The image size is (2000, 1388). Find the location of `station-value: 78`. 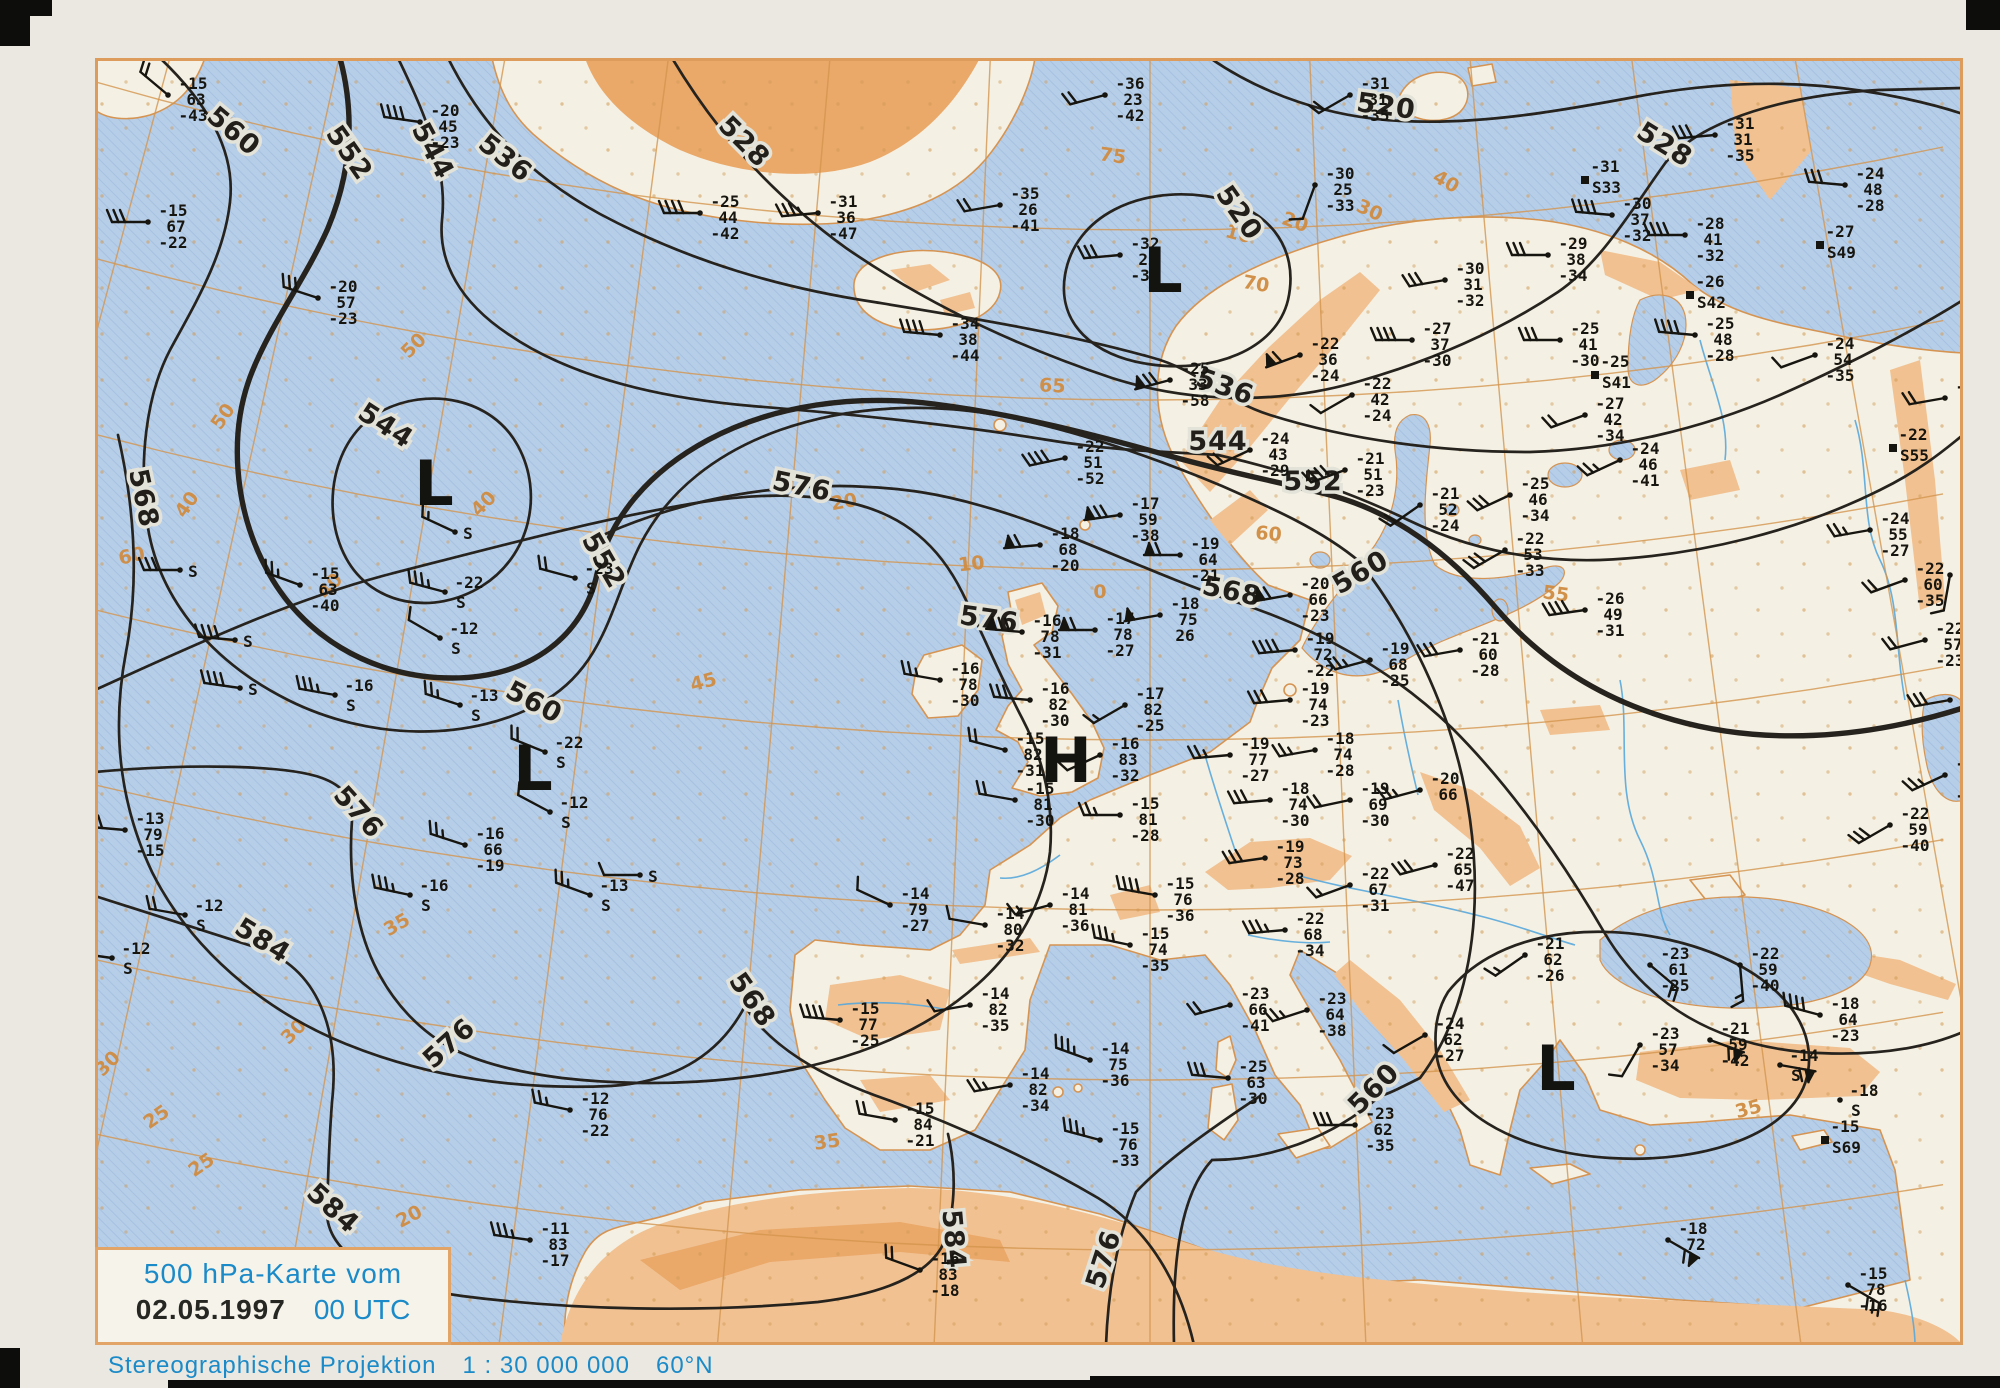

station-value: 78 is located at coordinates (1122, 634).